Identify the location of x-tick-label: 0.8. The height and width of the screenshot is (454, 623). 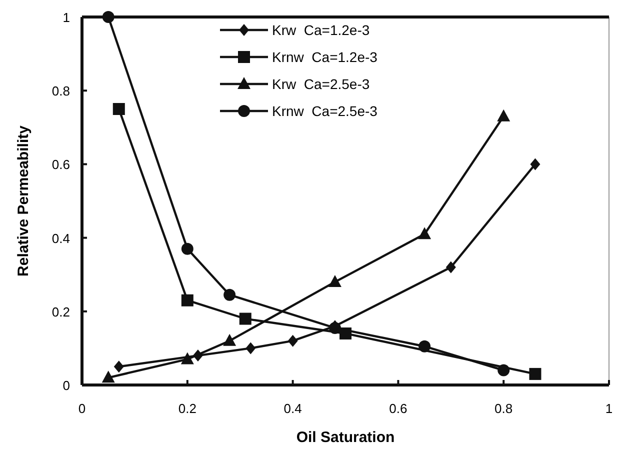
(503, 408).